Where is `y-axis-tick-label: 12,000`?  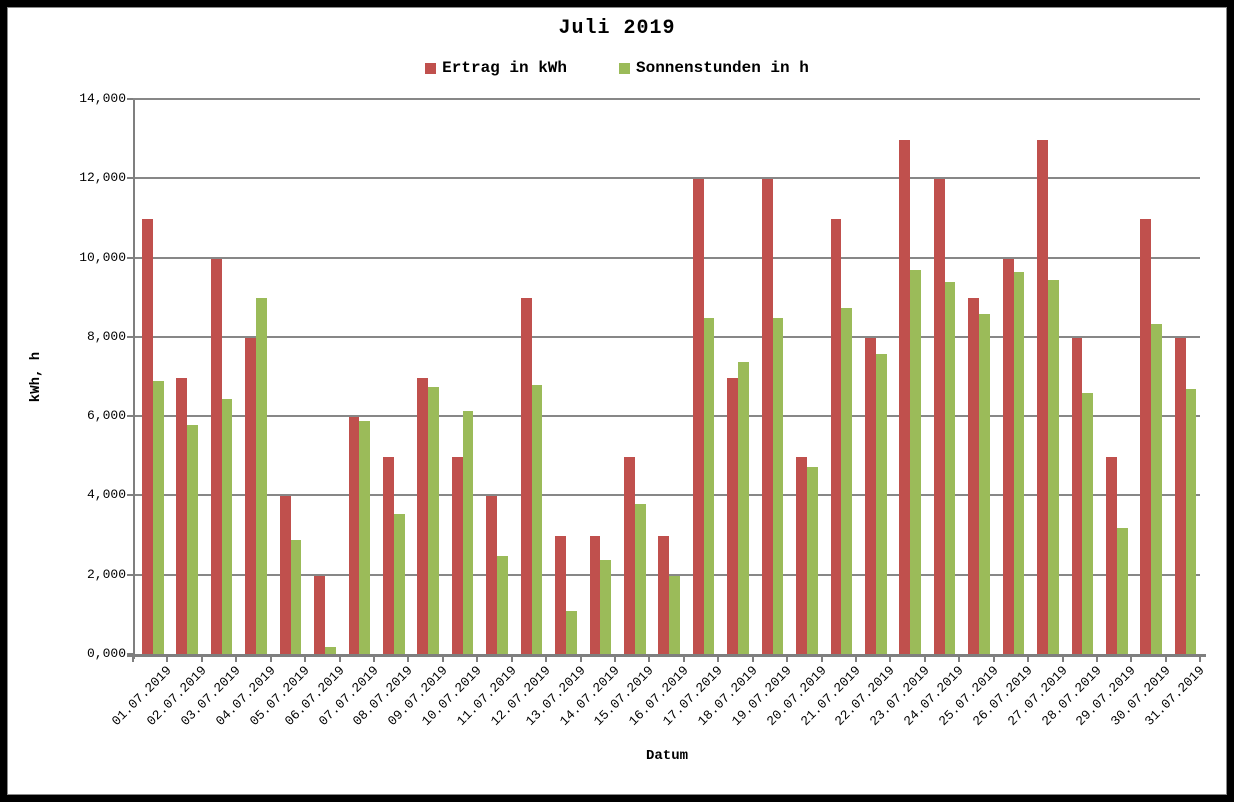 y-axis-tick-label: 12,000 is located at coordinates (102, 178).